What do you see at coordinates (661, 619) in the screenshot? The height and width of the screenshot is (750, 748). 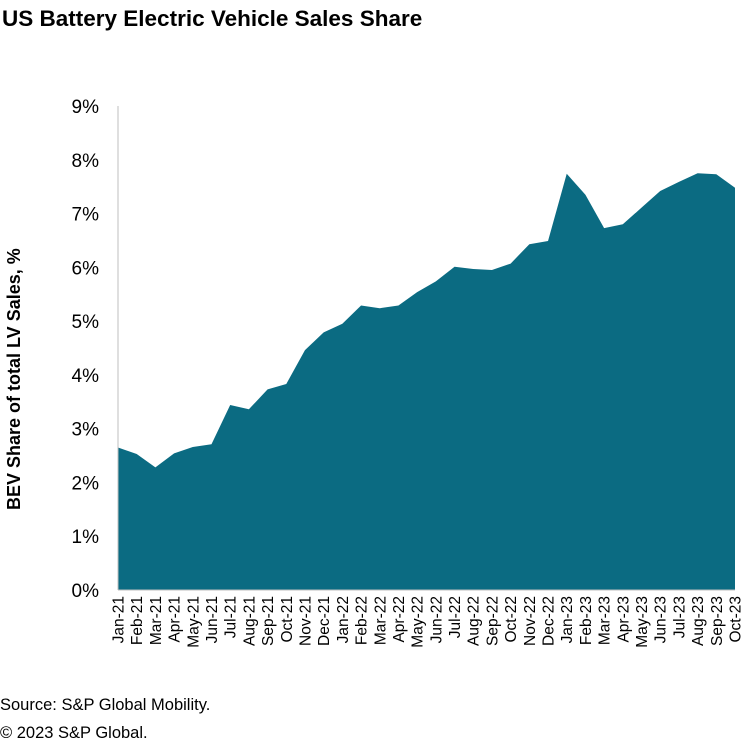 I see `x-tick-label: Jun-23` at bounding box center [661, 619].